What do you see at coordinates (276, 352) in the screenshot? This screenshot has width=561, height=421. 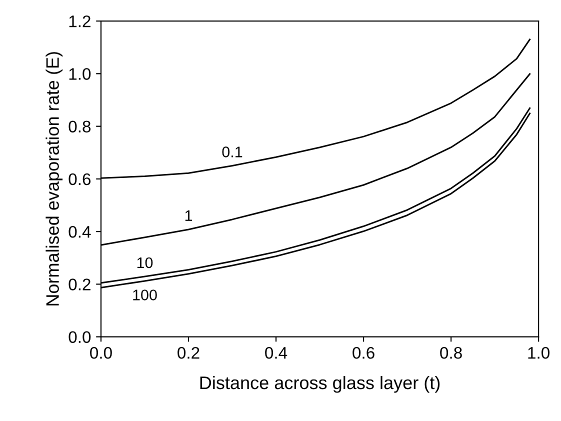 I see `x-tick-label: 0.4` at bounding box center [276, 352].